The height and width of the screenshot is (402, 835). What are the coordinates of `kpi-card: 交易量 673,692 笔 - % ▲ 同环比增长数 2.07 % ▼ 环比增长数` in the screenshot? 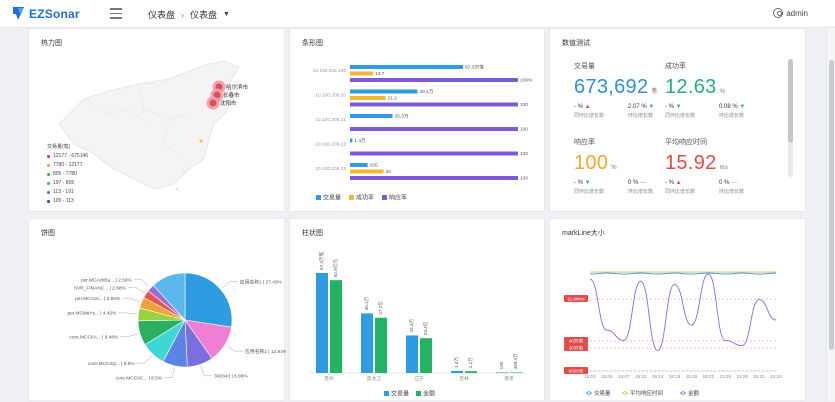 It's located at (620, 90).